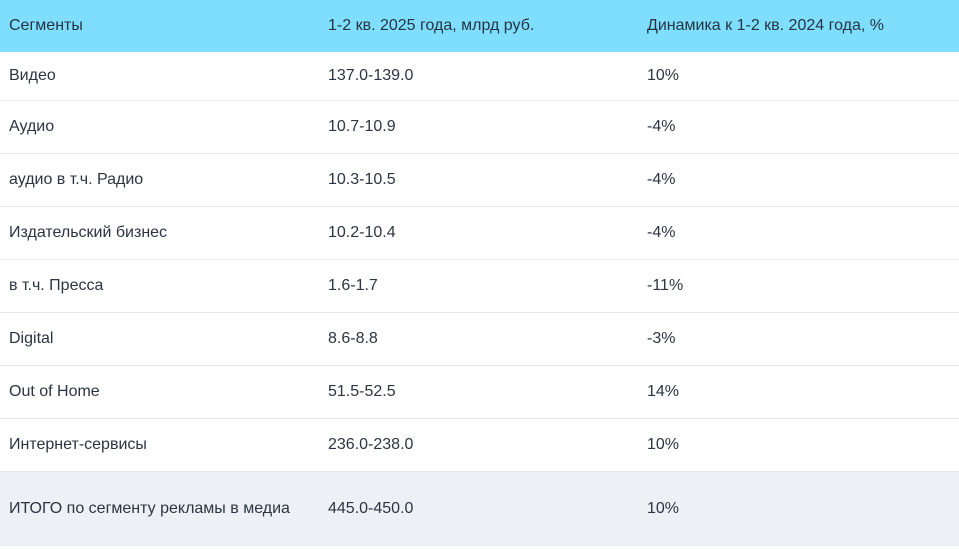 The image size is (959, 549). I want to click on value-cell: 10.7-10.9, so click(362, 126).